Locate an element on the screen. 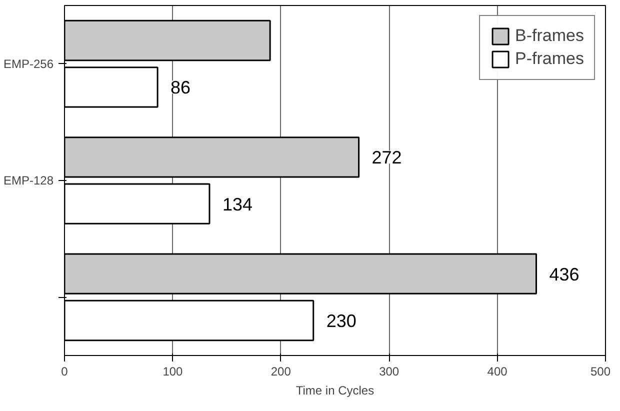 The image size is (620, 411). data-label: 230 is located at coordinates (341, 321).